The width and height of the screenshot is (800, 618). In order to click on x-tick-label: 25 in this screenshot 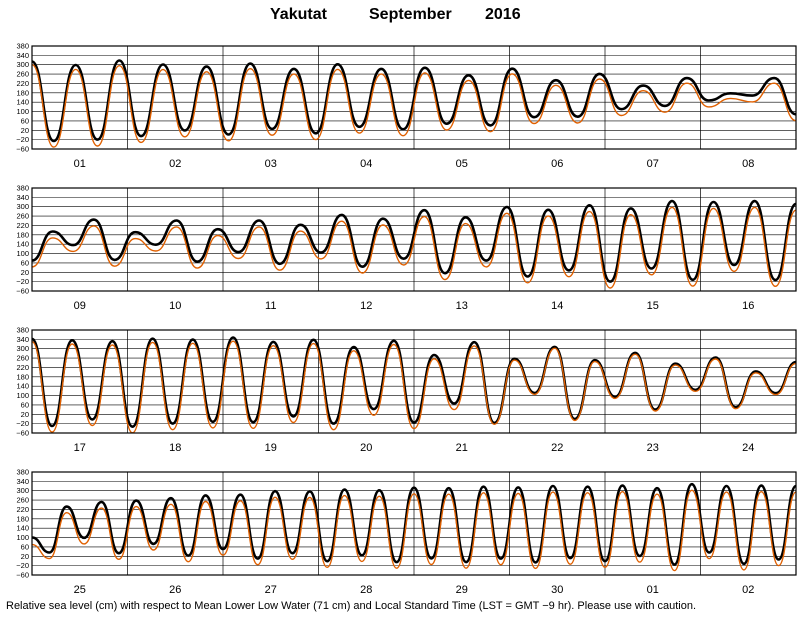, I will do `click(80, 590)`.